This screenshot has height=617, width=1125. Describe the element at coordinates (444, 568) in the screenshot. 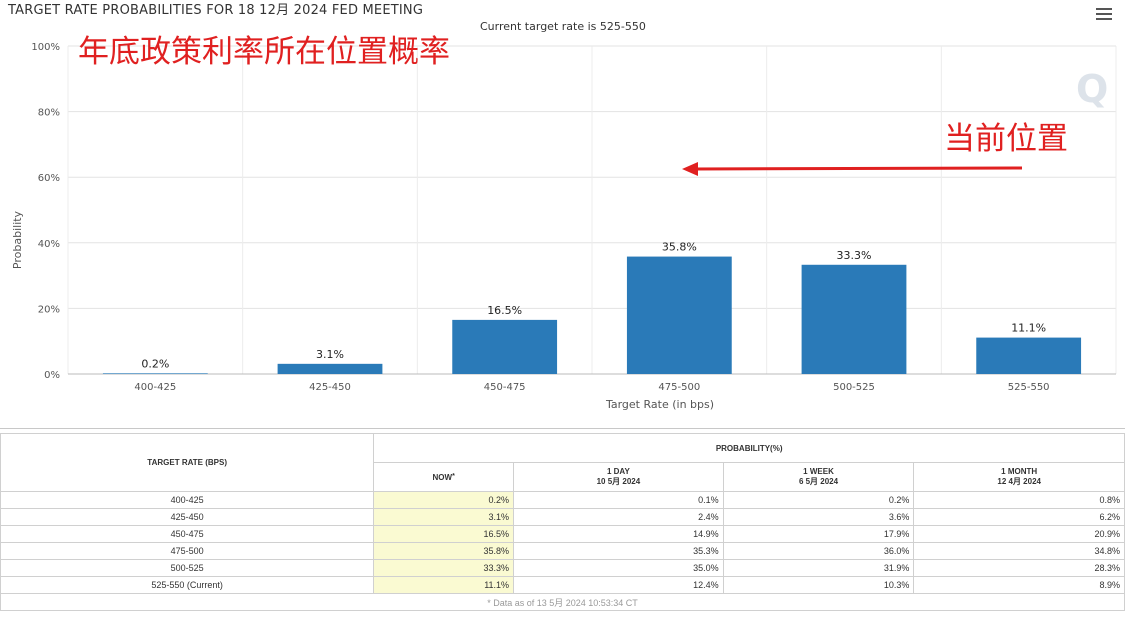

I see `now-cell: 33.3%` at that location.